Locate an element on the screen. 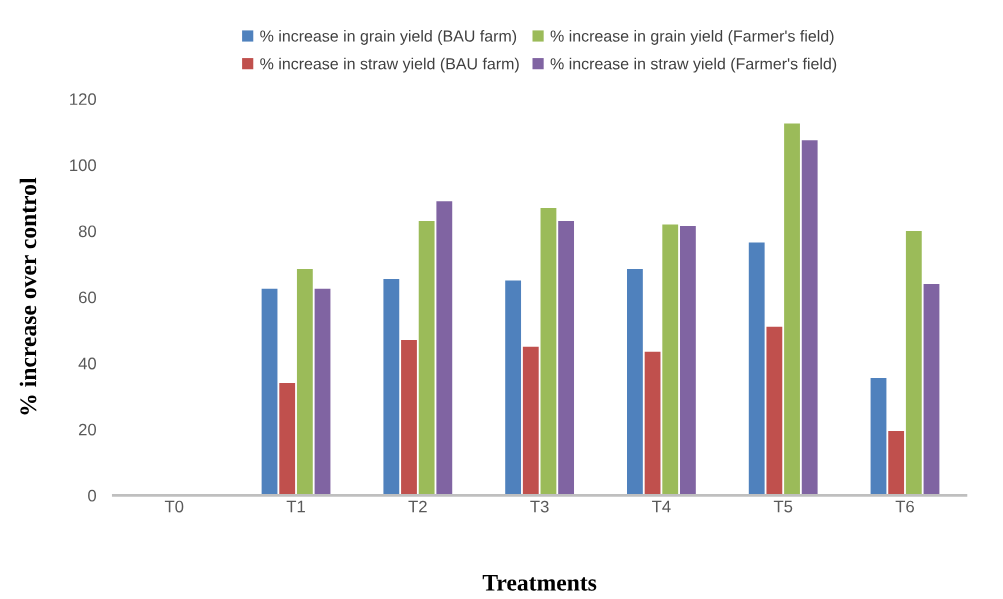 The width and height of the screenshot is (1003, 599). x-tick-label: T0 is located at coordinates (174, 506).